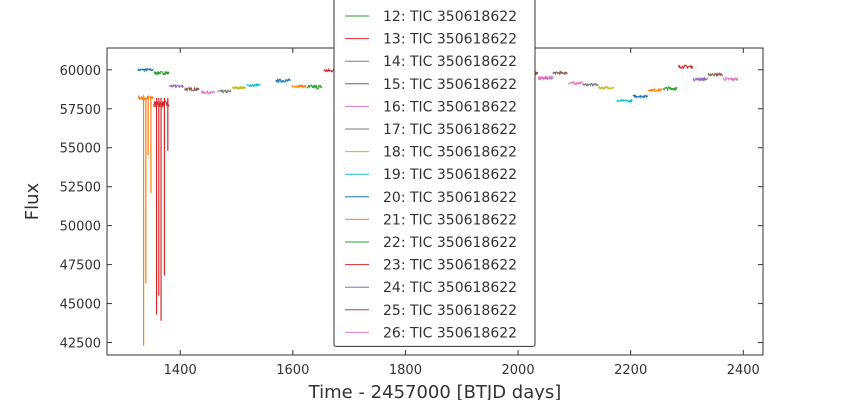  Describe the element at coordinates (450, 107) in the screenshot. I see `legend-label-4: 16: TIC 350618622` at that location.